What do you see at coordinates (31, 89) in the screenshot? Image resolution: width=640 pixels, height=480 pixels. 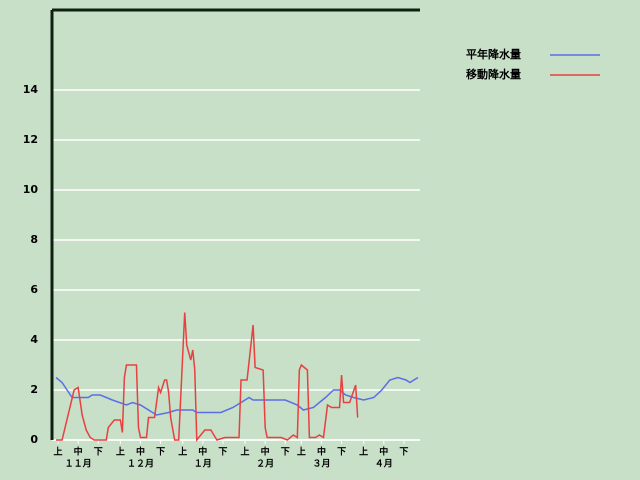 I see `y-tick-label: 14` at bounding box center [31, 89].